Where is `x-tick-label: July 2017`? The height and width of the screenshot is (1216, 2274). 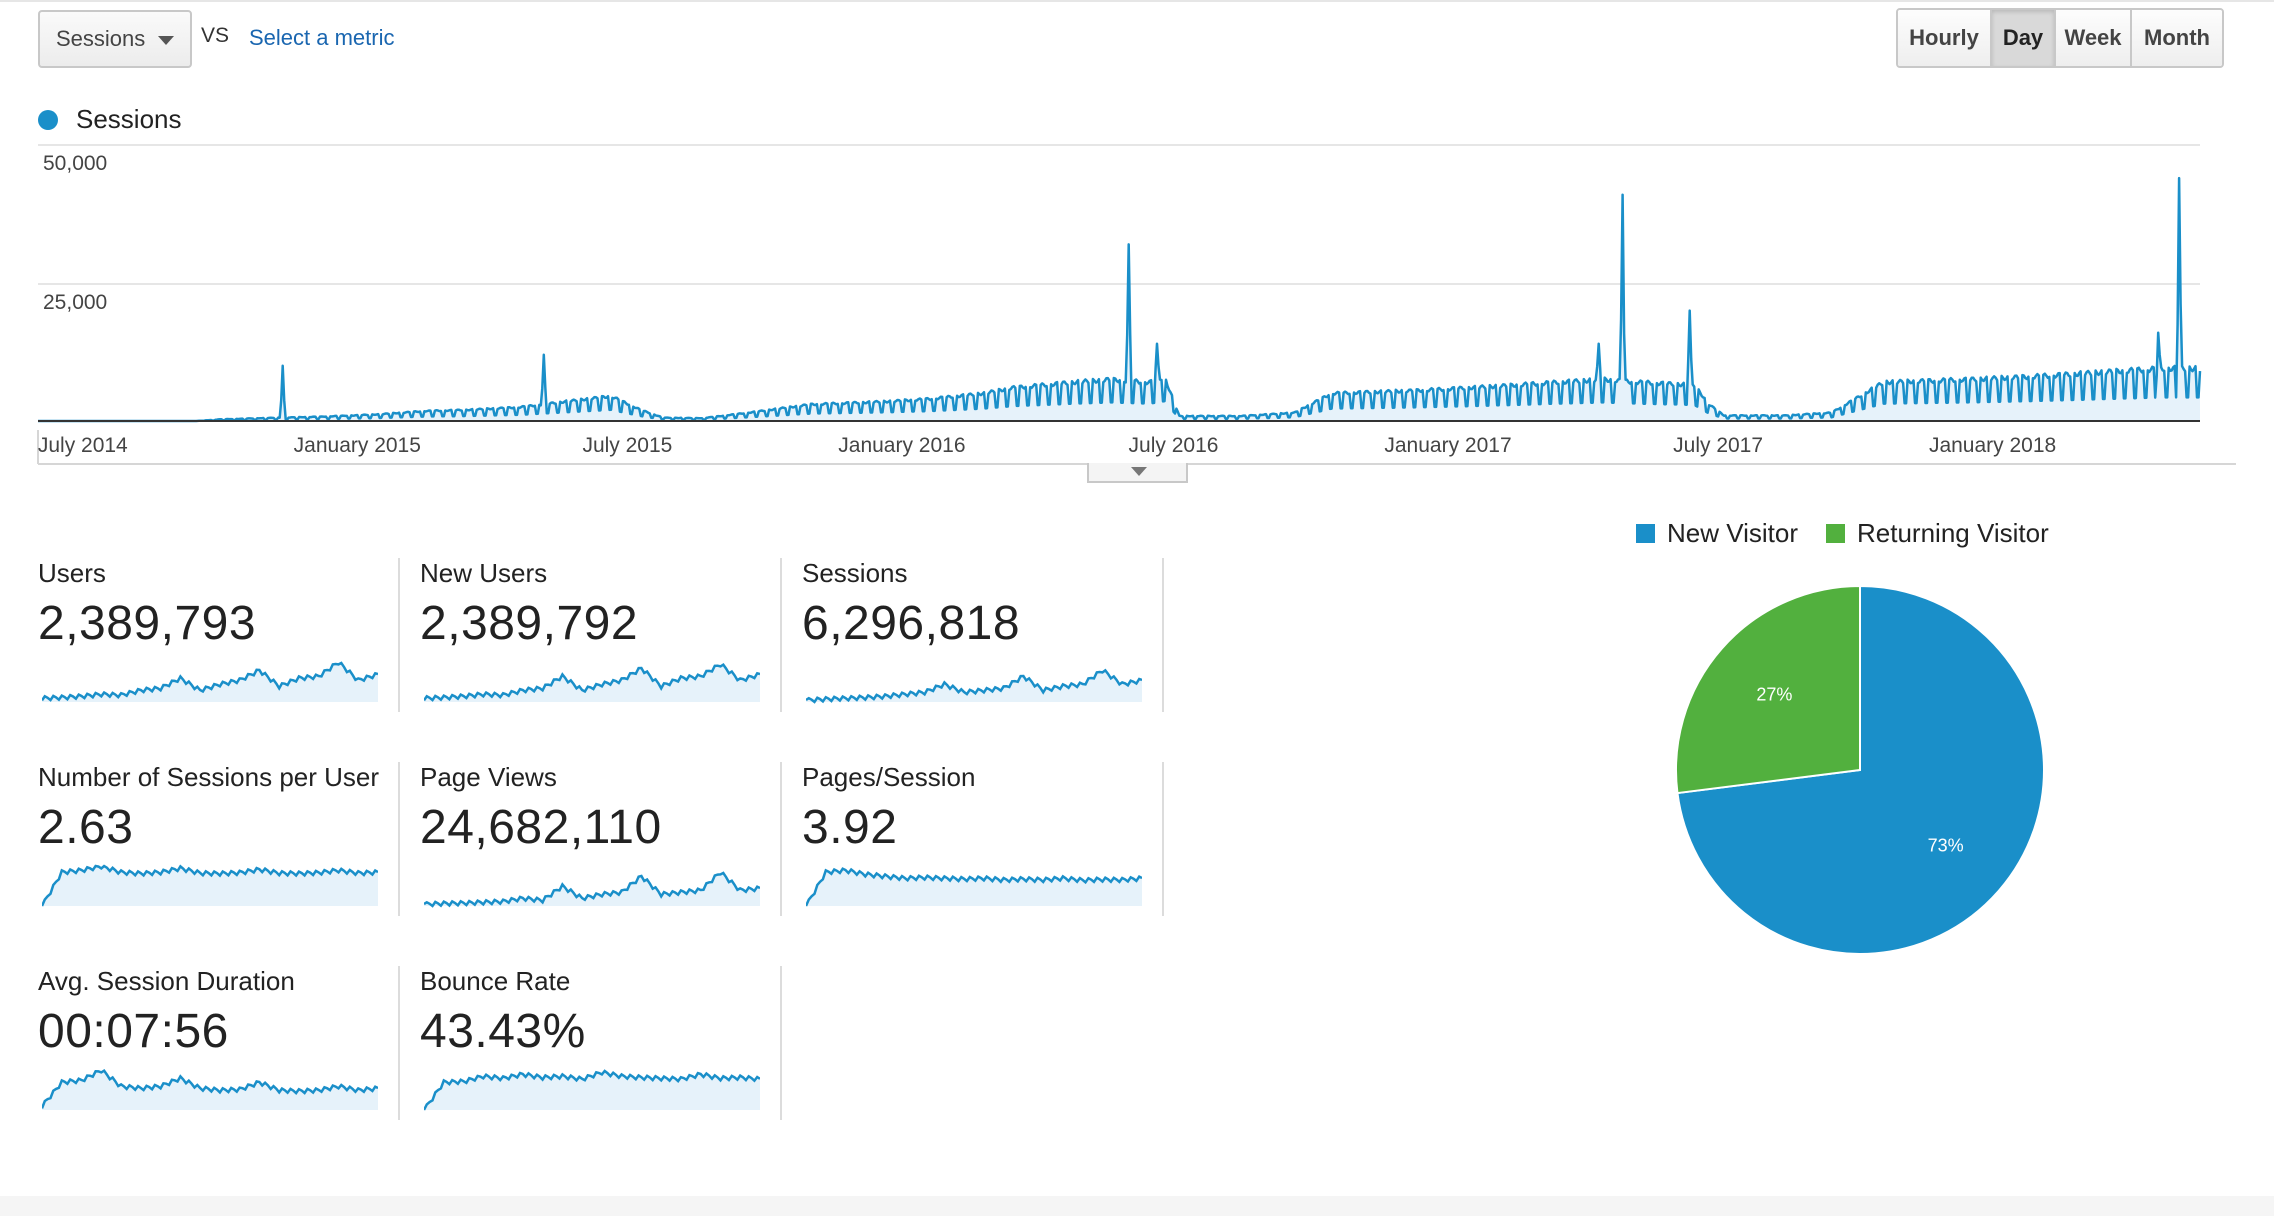
x-tick-label: July 2017 is located at coordinates (1718, 445).